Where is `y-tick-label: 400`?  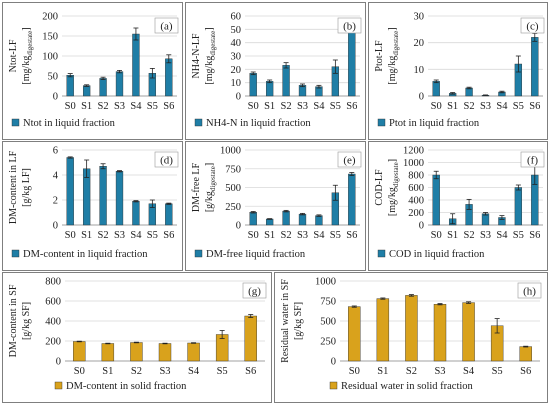
y-tick-label: 400 is located at coordinates (416, 201).